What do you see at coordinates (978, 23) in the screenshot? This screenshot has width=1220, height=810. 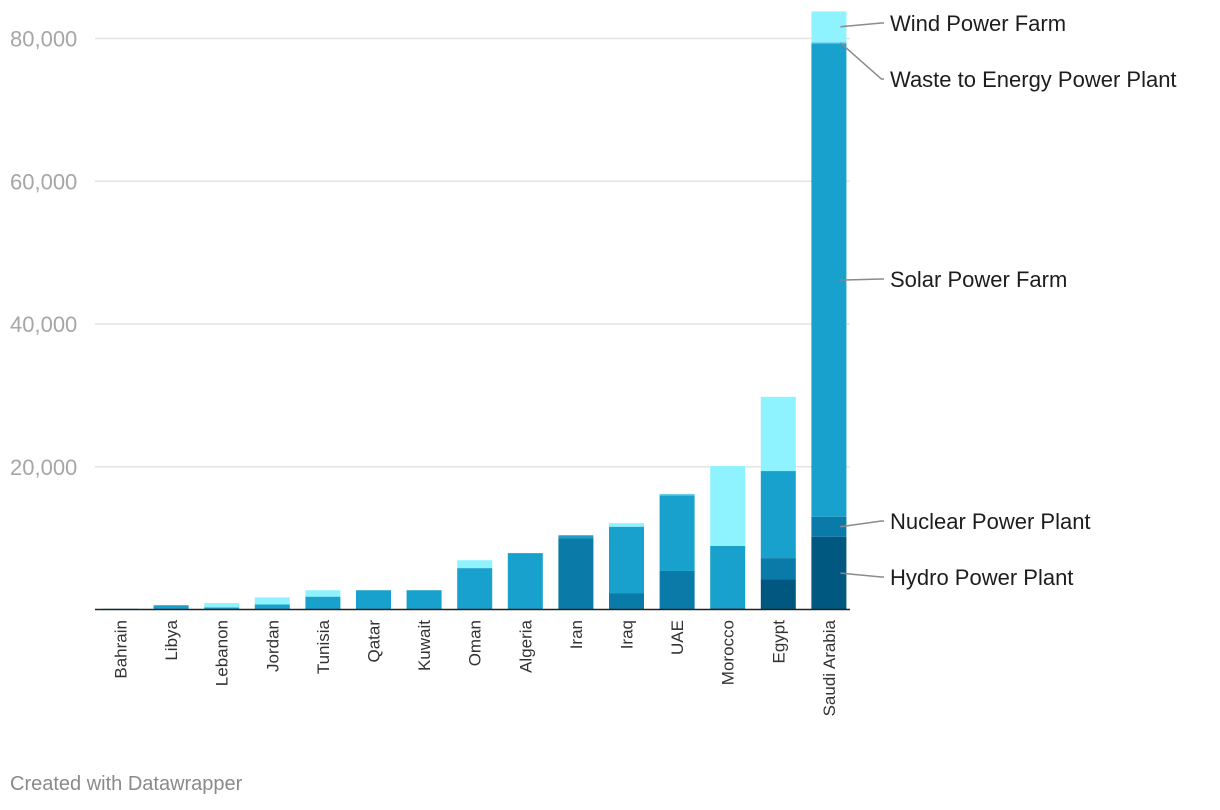 I see `series-name: Wind Power Farm` at bounding box center [978, 23].